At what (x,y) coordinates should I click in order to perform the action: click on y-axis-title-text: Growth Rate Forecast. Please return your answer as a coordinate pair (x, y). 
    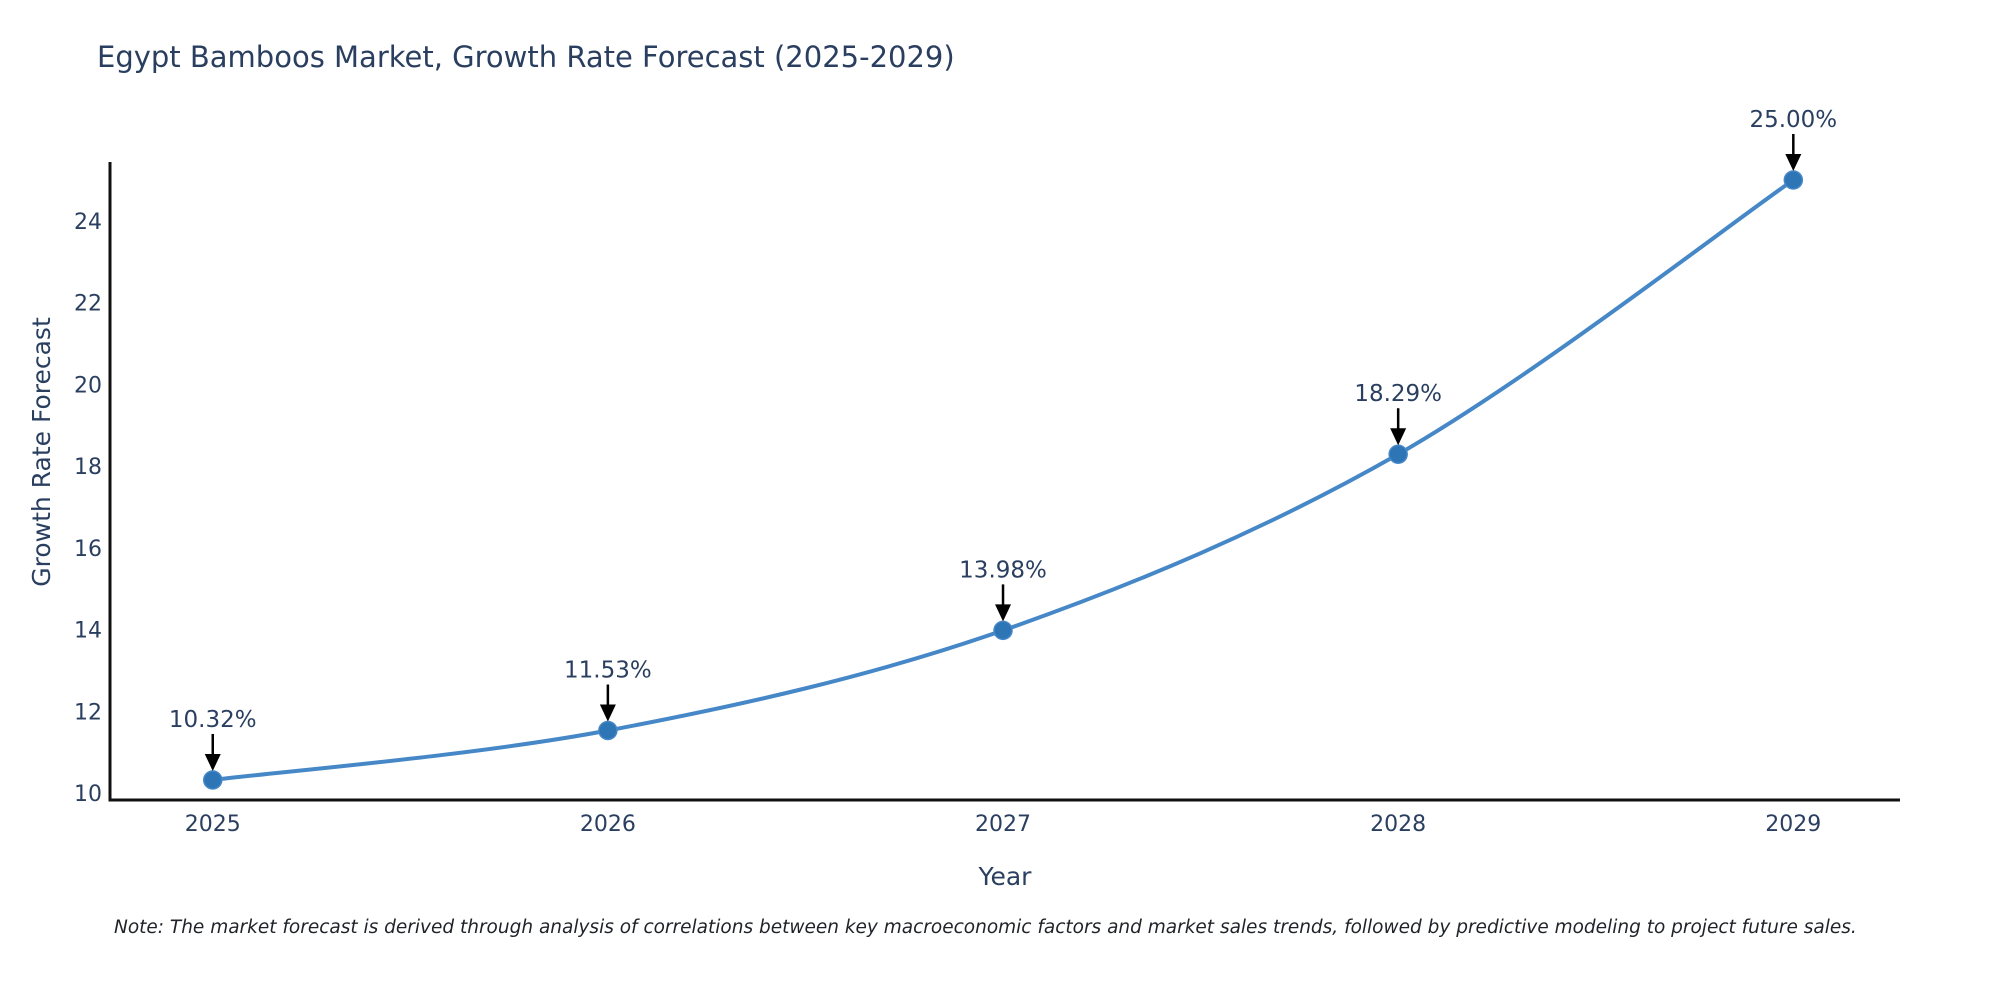
    Looking at the image, I should click on (41, 452).